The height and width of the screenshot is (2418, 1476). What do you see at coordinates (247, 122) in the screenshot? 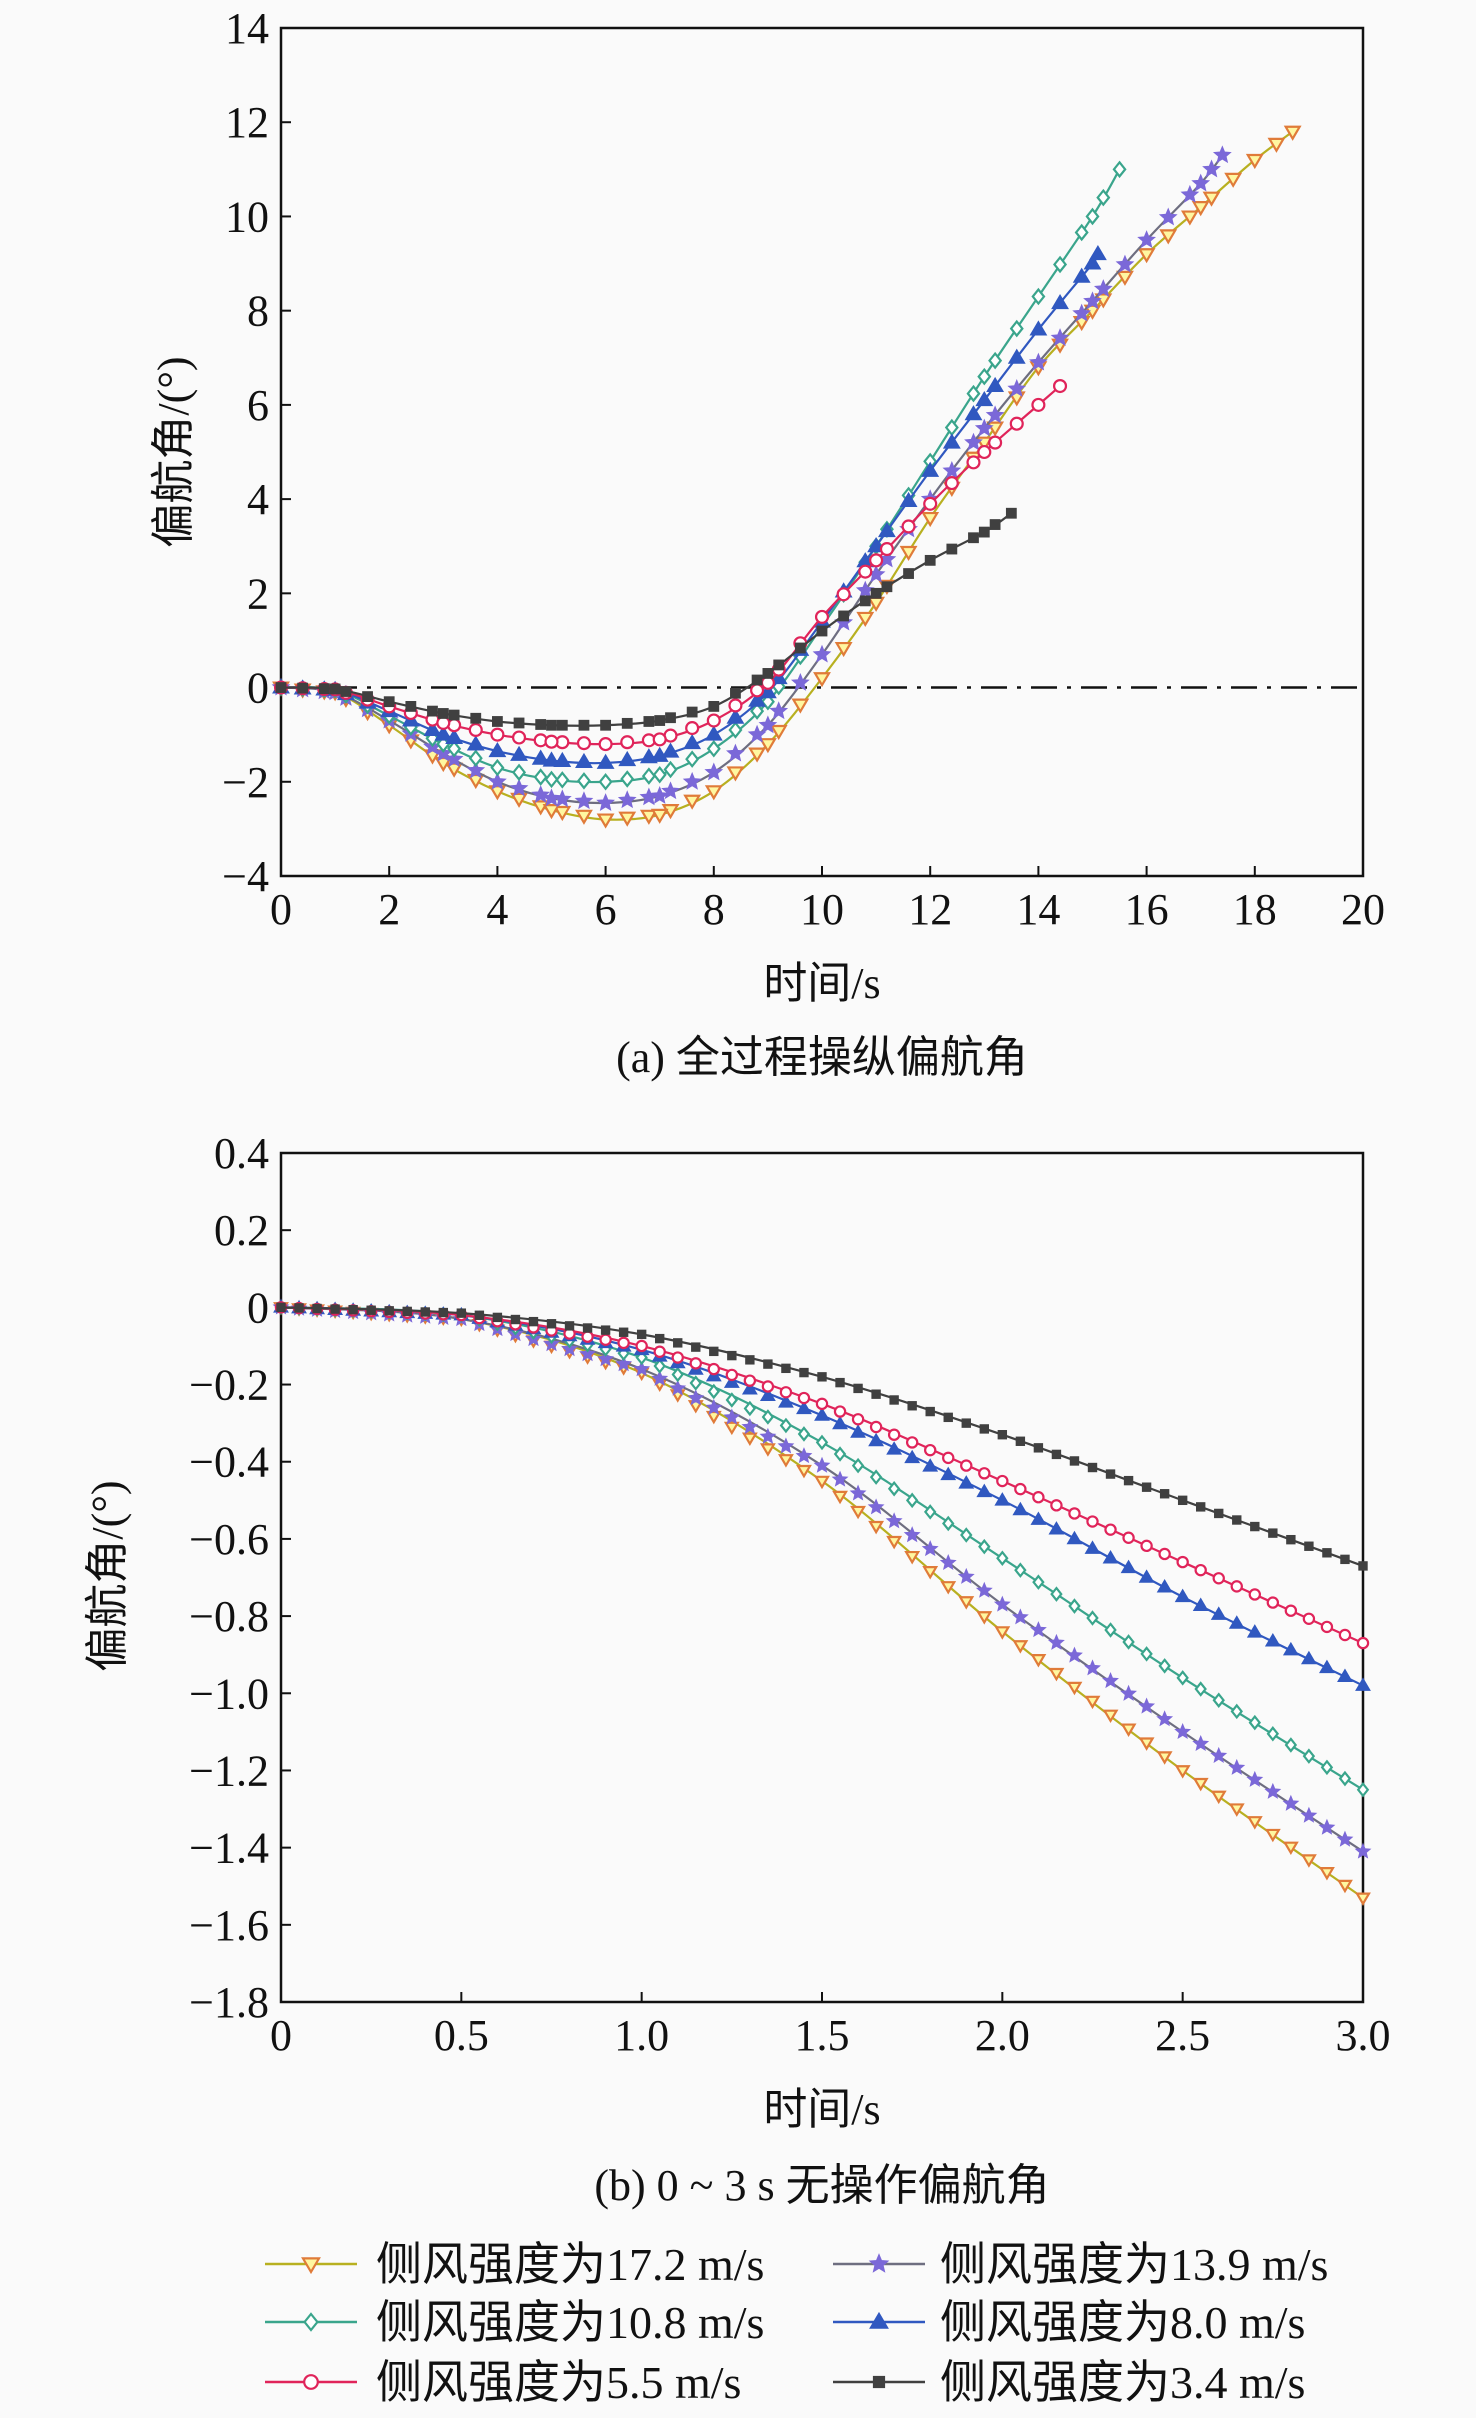
I see `y-tick-label: 12` at bounding box center [247, 122].